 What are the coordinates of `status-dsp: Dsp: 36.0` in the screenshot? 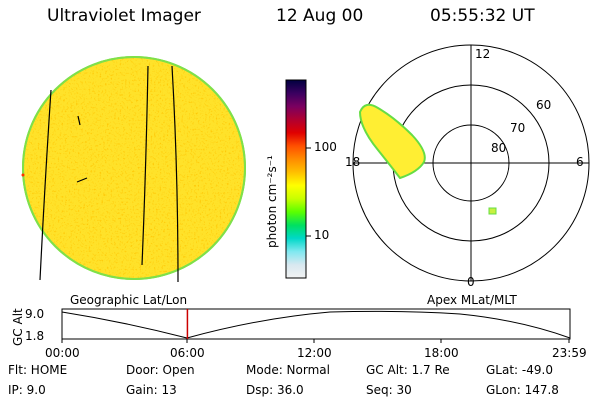 It's located at (275, 390).